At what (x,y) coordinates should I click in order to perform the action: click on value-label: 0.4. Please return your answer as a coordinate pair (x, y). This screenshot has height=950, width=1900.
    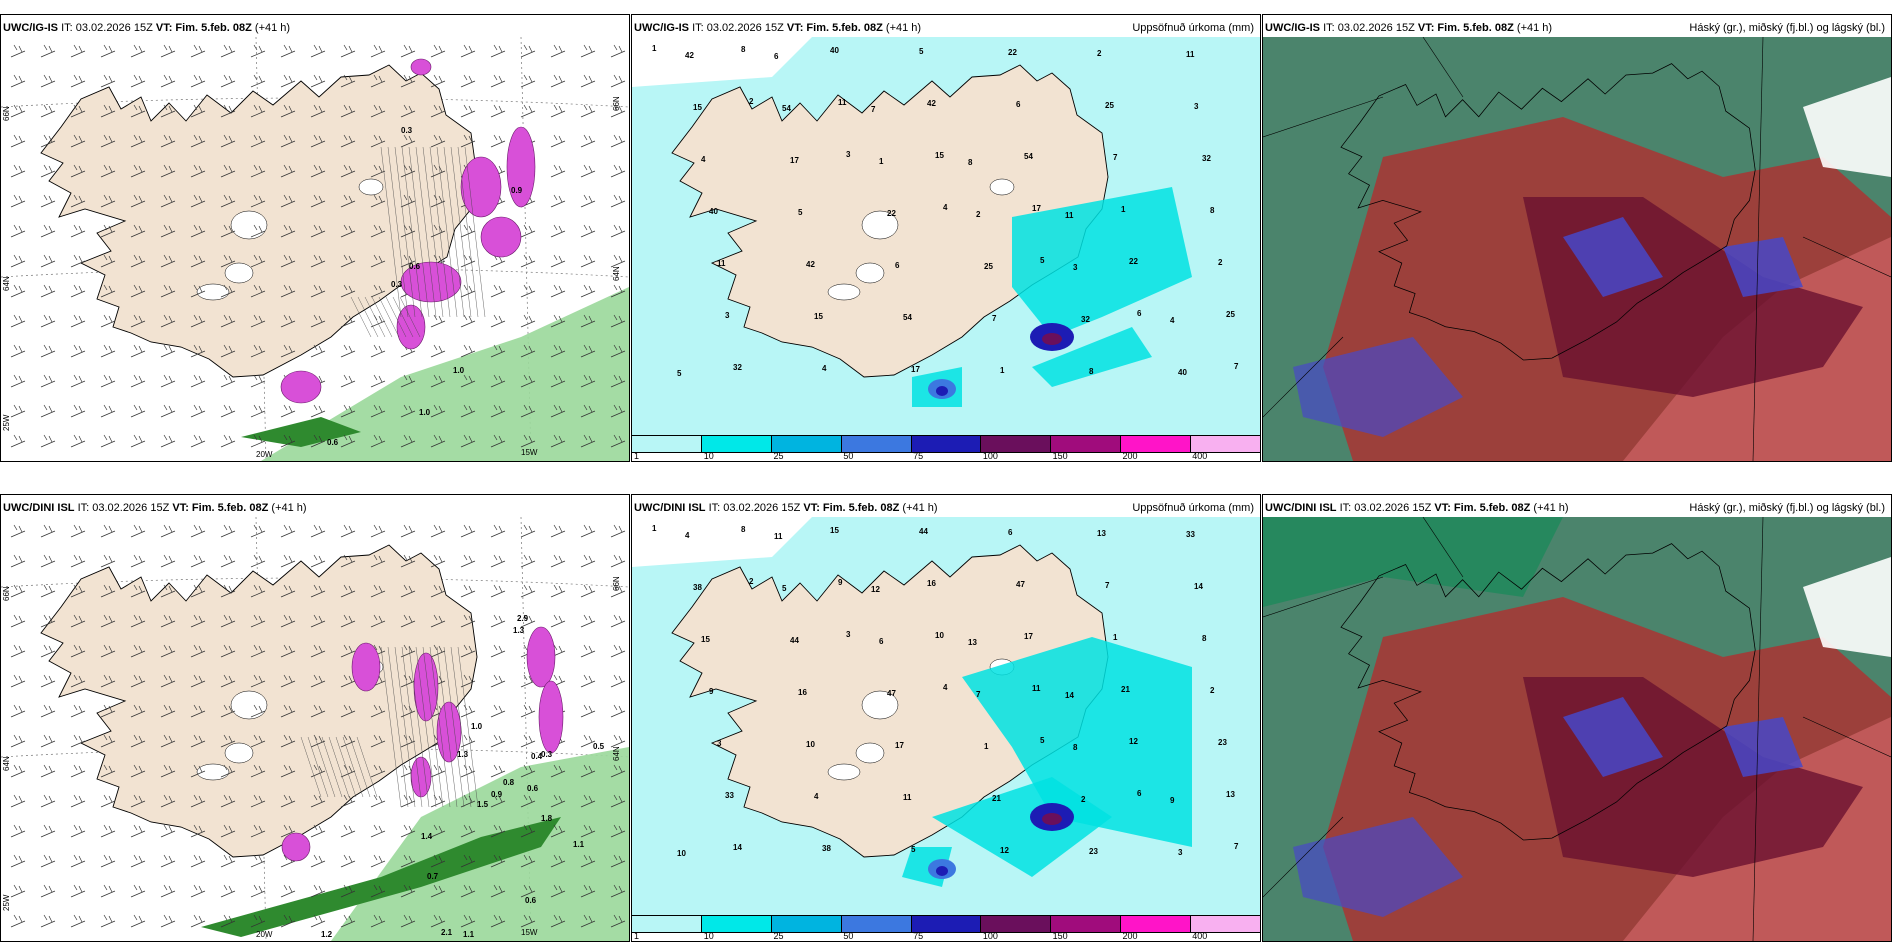
    Looking at the image, I should click on (537, 756).